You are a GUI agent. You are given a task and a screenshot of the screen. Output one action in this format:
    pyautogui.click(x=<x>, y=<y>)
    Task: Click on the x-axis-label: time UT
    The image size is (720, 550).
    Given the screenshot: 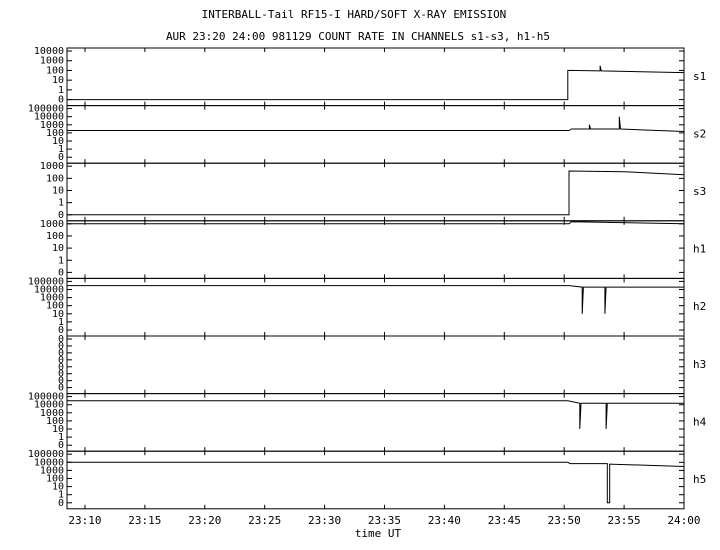 What is the action you would take?
    pyautogui.click(x=378, y=533)
    